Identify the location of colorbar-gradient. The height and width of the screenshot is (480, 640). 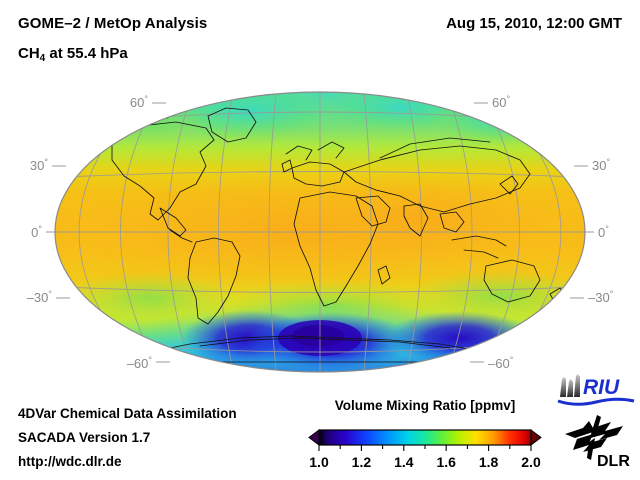
(425, 437).